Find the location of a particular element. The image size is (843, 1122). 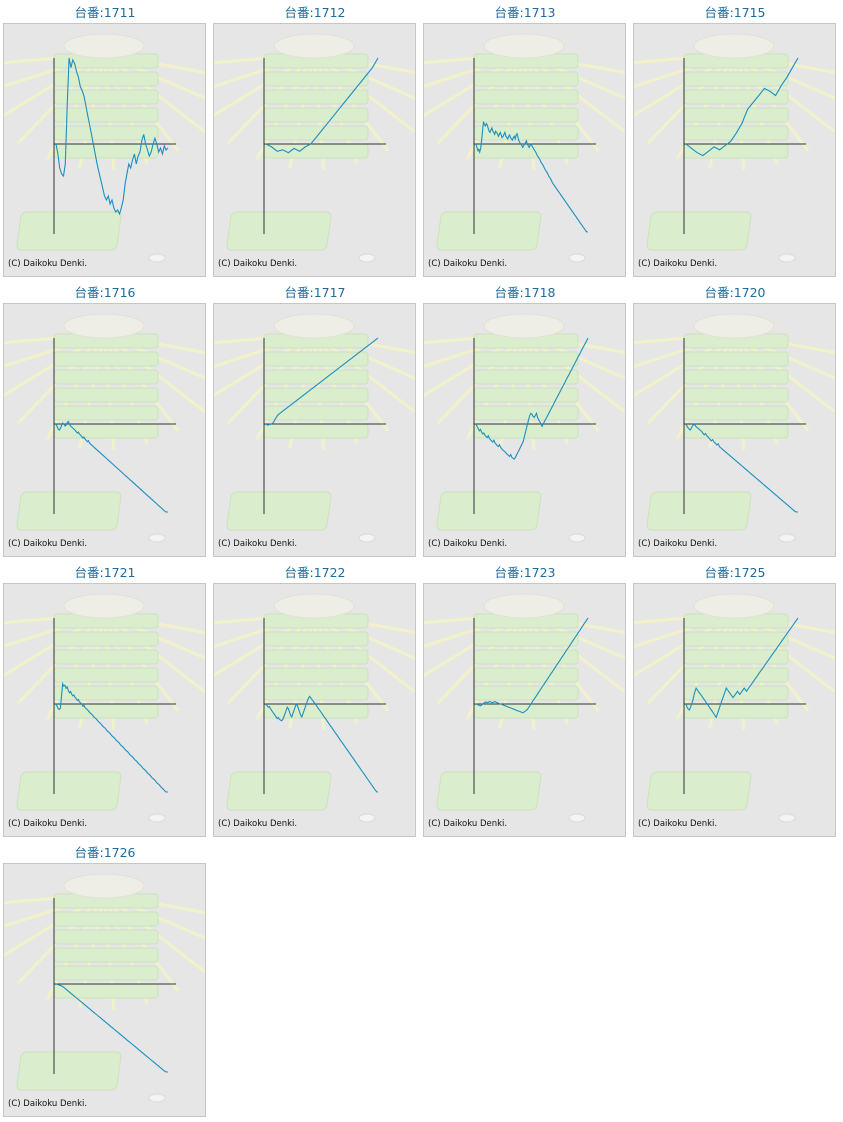

chart-title: 台番:1716 is located at coordinates (105, 292).